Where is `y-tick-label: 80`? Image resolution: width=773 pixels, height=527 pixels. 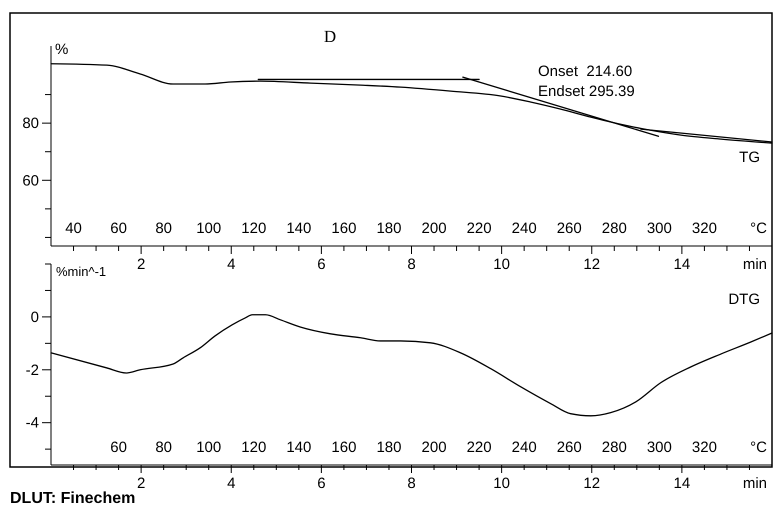
y-tick-label: 80 is located at coordinates (30, 123).